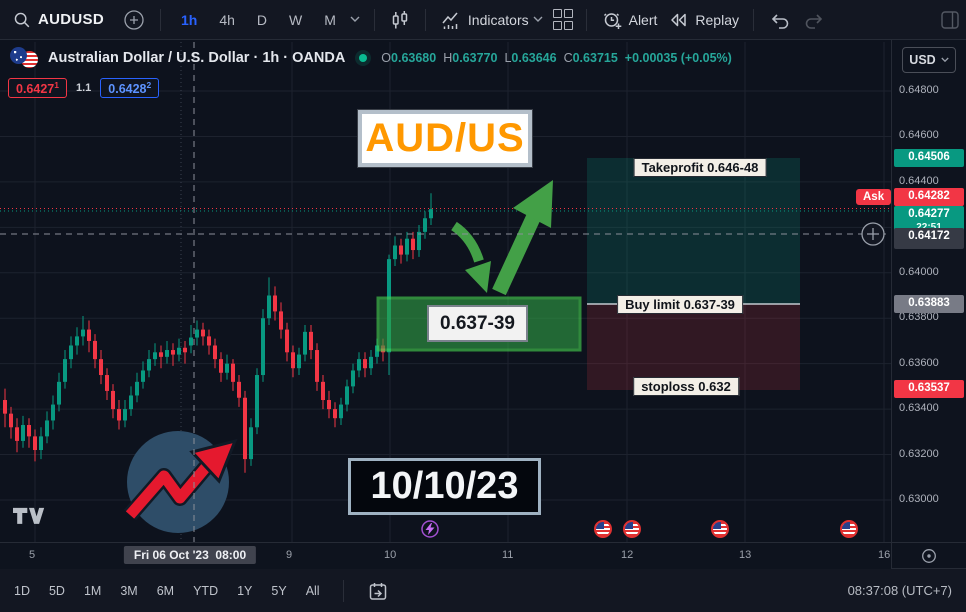 Image resolution: width=966 pixels, height=612 pixels. What do you see at coordinates (330, 19) in the screenshot?
I see `timeframe-m: M` at bounding box center [330, 19].